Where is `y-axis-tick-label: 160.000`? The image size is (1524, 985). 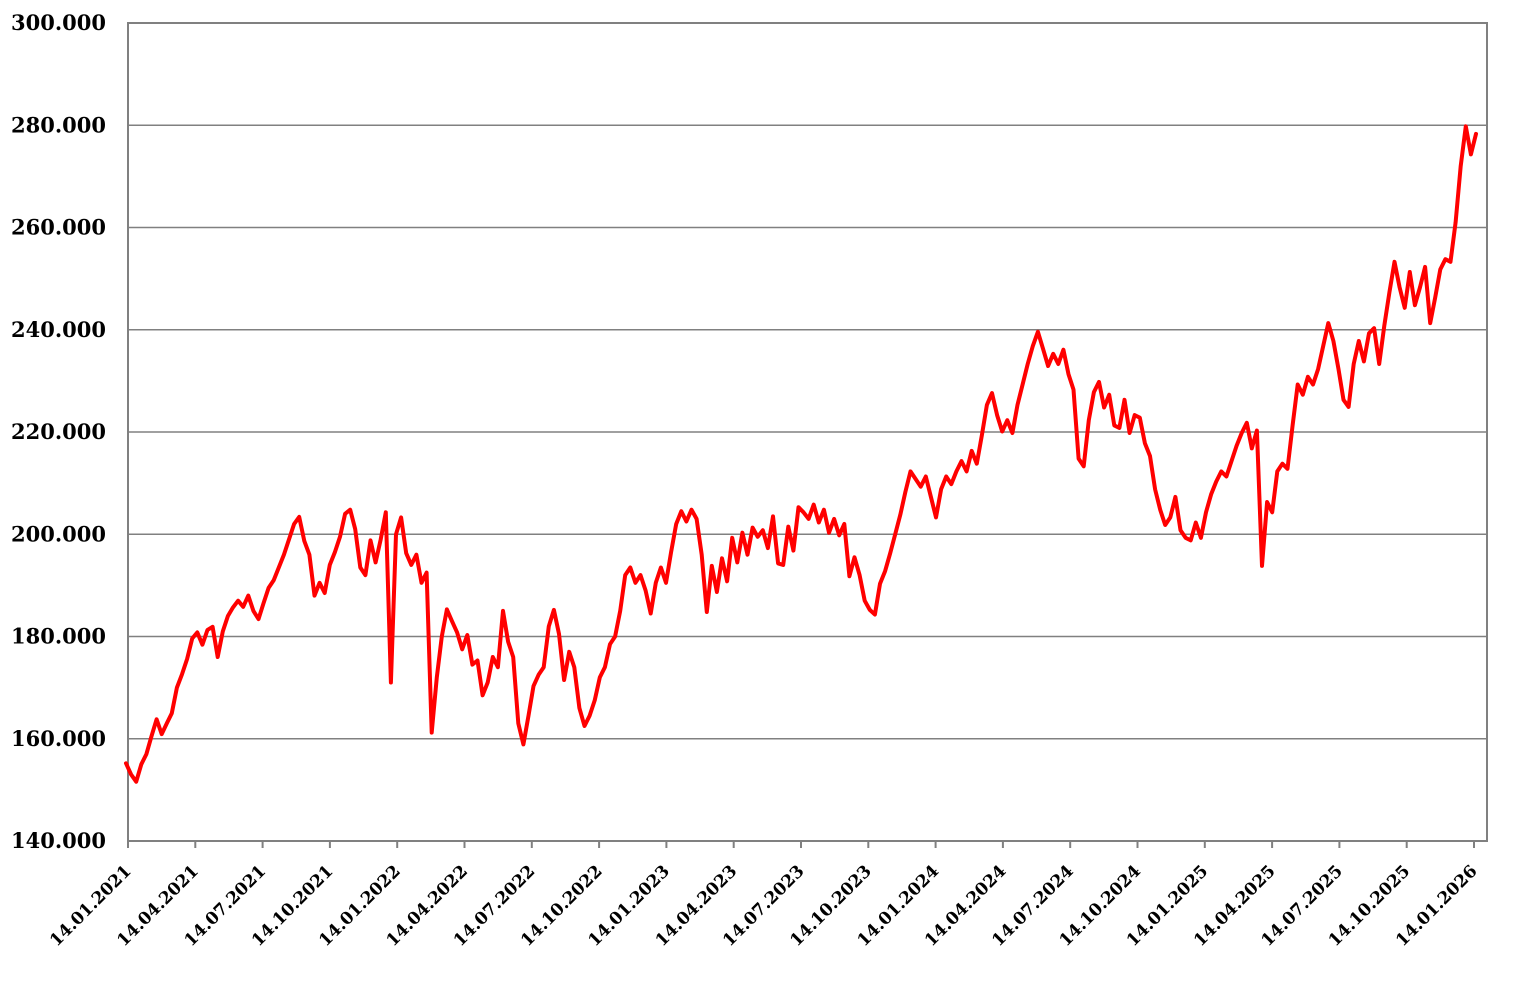
y-axis-tick-label: 160.000 is located at coordinates (58, 738).